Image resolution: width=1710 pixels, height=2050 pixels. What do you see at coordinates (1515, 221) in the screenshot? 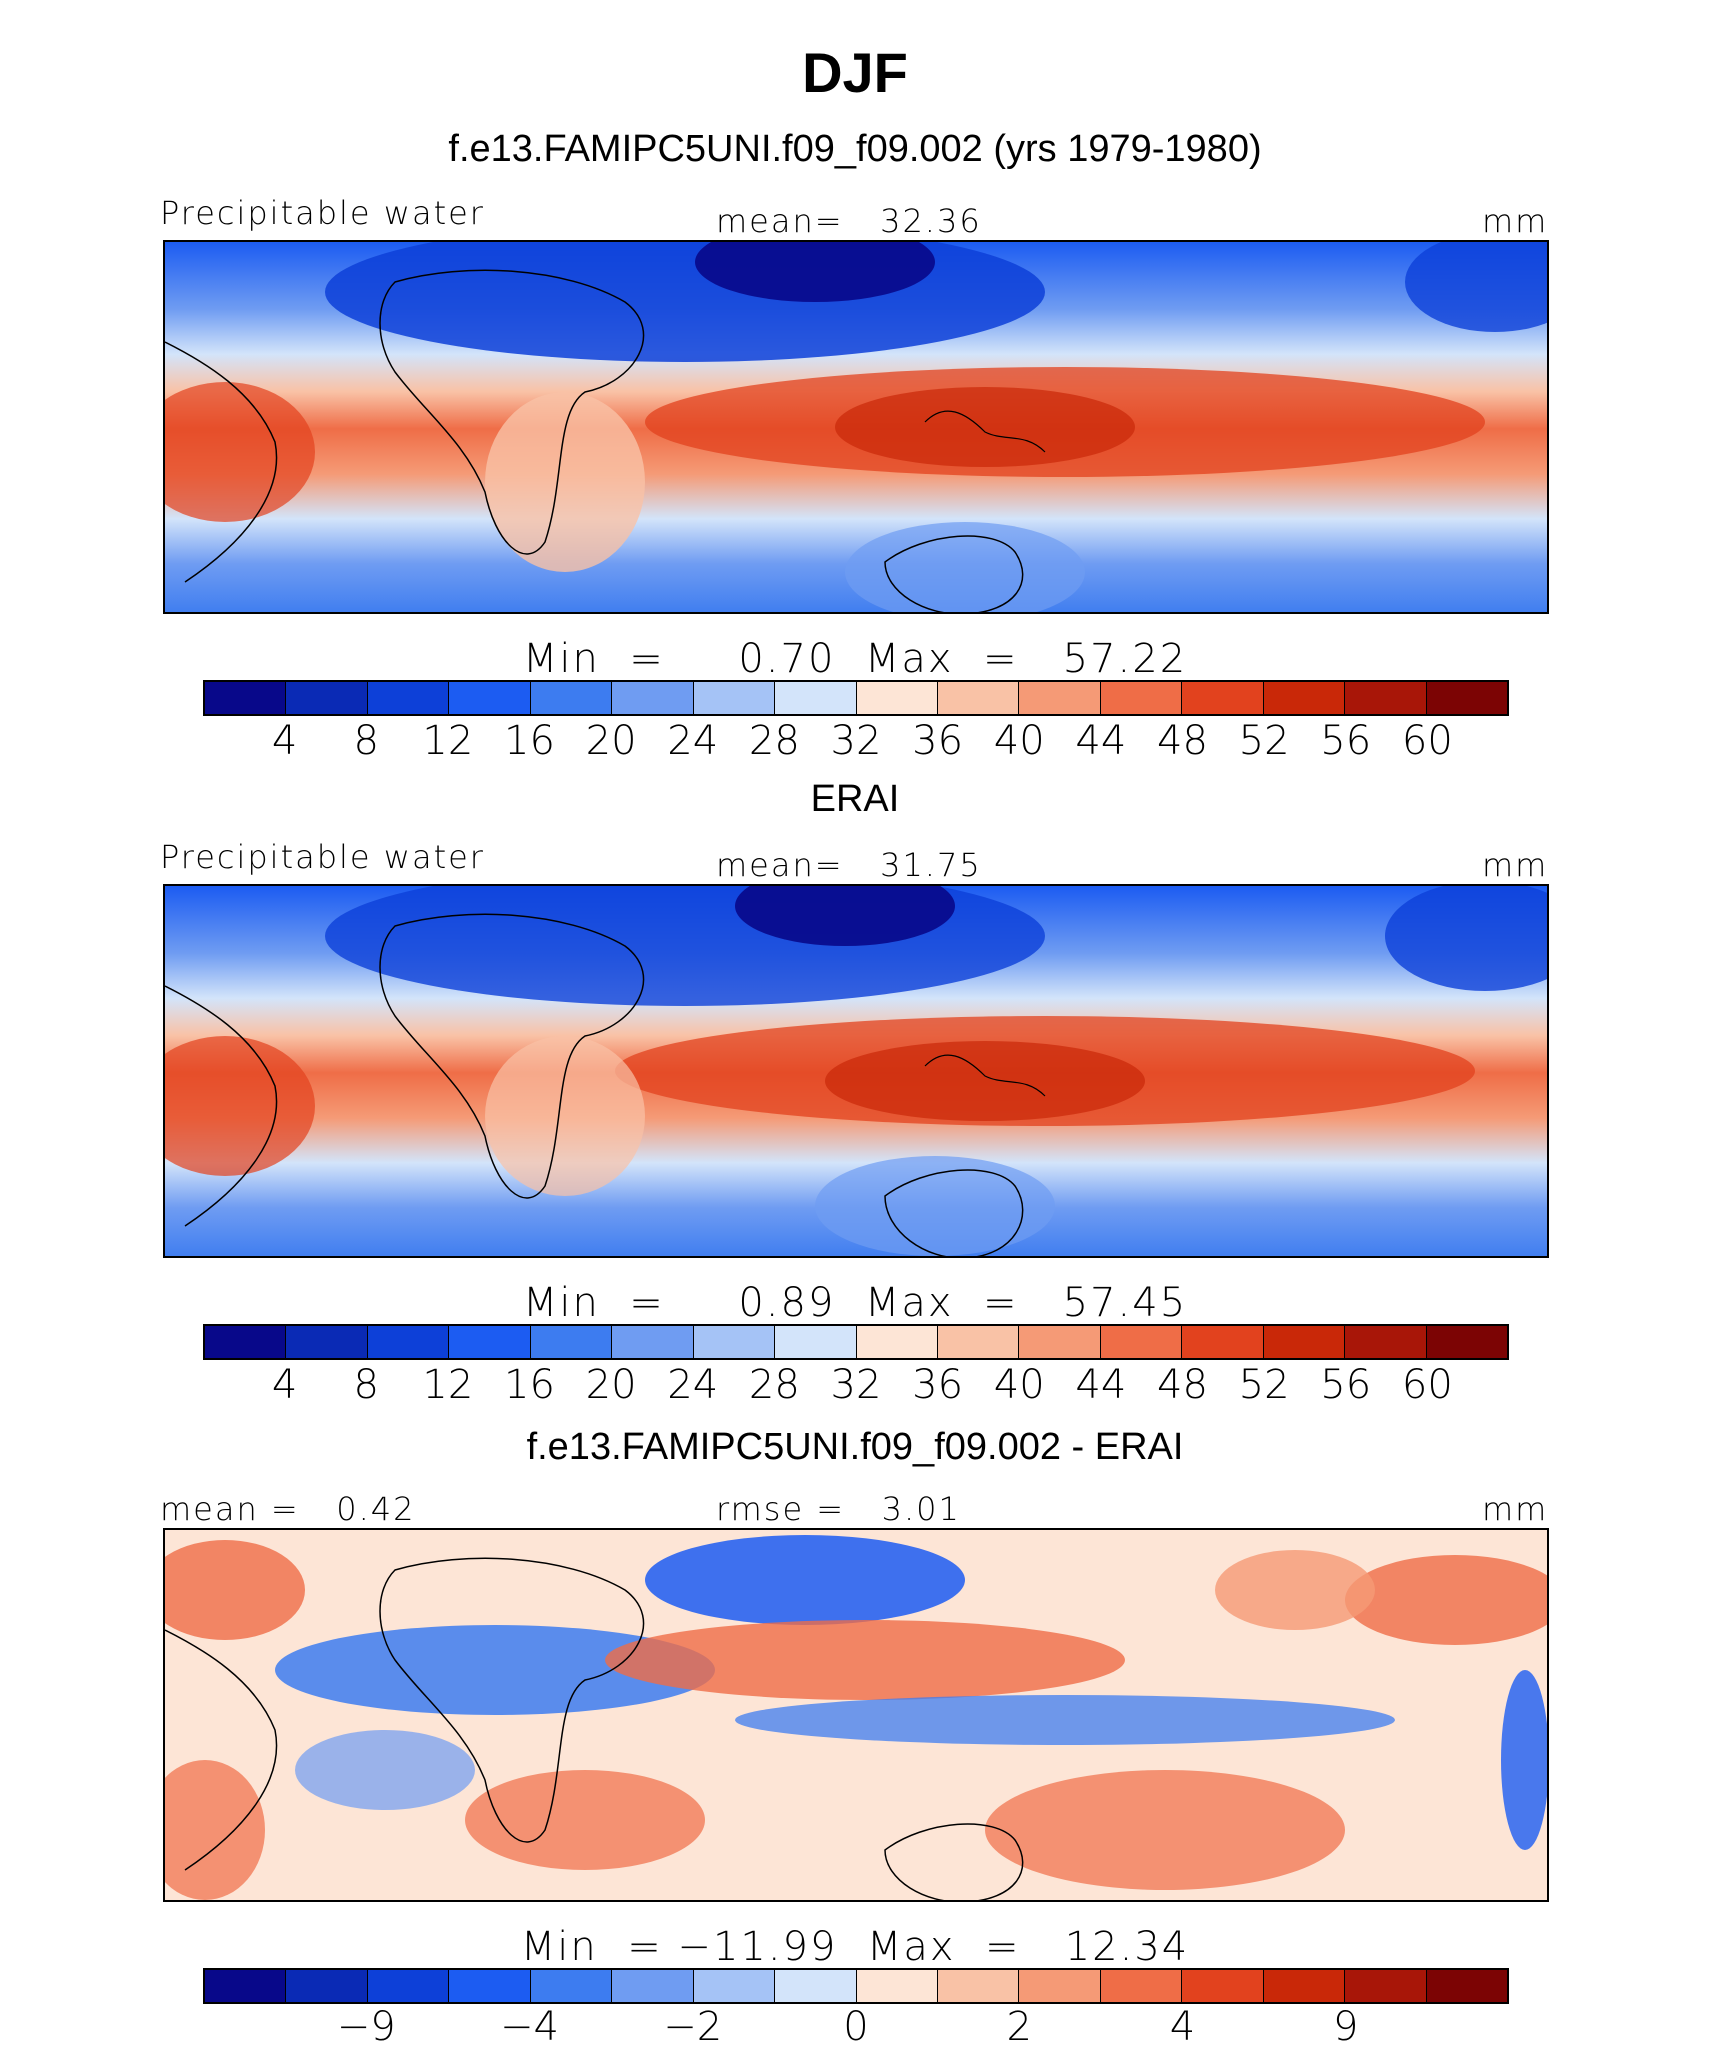
I see `panel1-units: mm` at bounding box center [1515, 221].